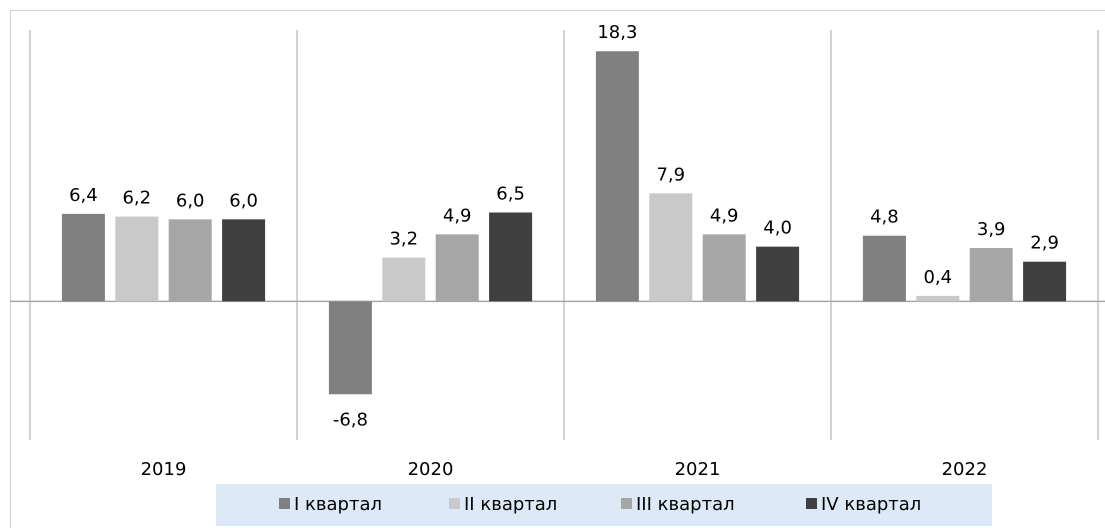 The height and width of the screenshot is (528, 1105). Describe the element at coordinates (698, 469) in the screenshot. I see `x-tick-label: 2021` at that location.